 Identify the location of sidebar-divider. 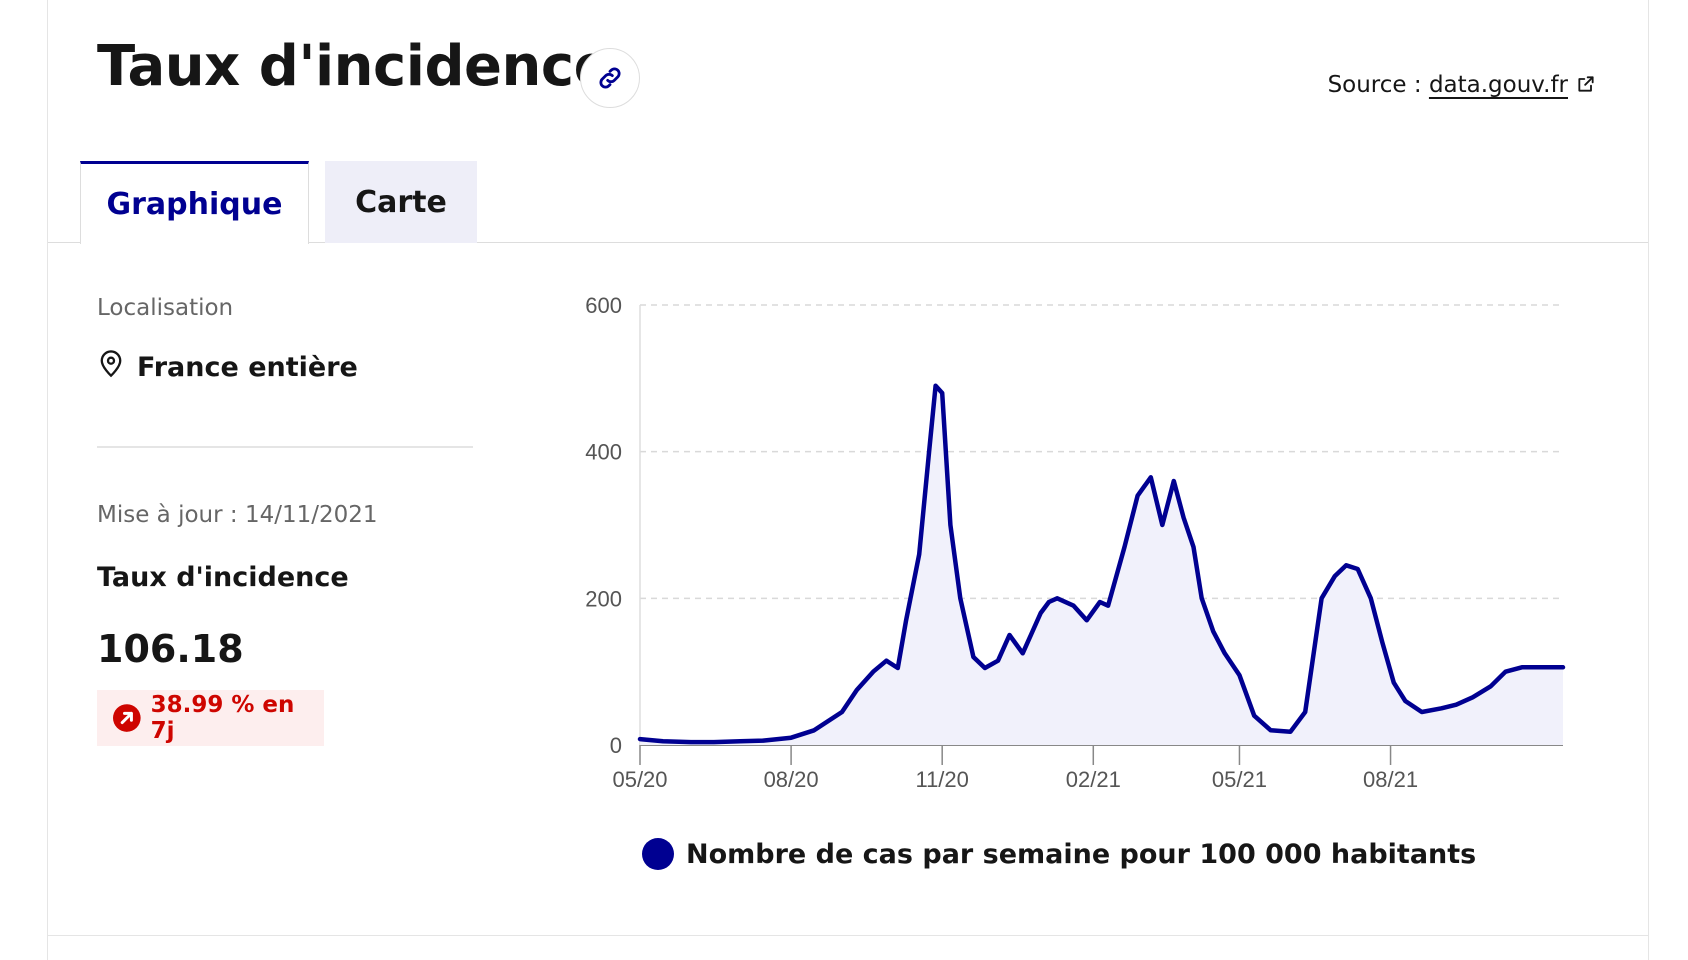
(285, 447).